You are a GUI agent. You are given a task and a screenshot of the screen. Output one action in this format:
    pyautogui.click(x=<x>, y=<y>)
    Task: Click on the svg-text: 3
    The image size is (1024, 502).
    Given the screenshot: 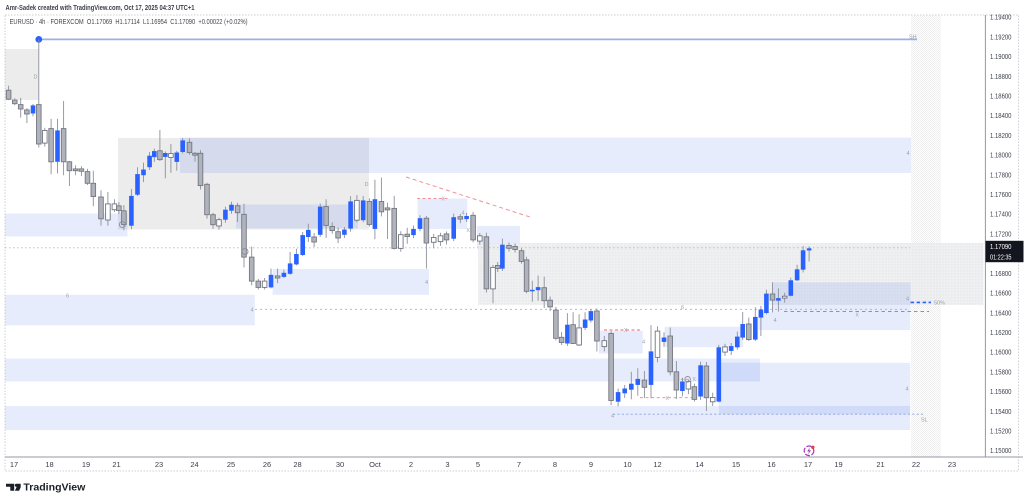 What is the action you would take?
    pyautogui.click(x=447, y=464)
    